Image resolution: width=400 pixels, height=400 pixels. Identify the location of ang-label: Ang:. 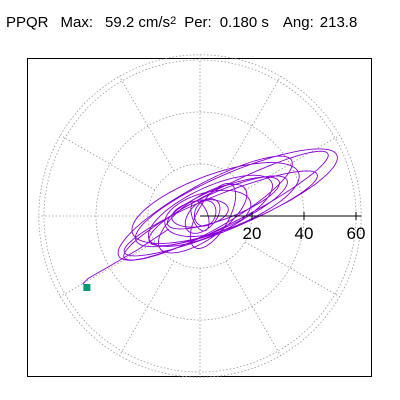
(298, 22).